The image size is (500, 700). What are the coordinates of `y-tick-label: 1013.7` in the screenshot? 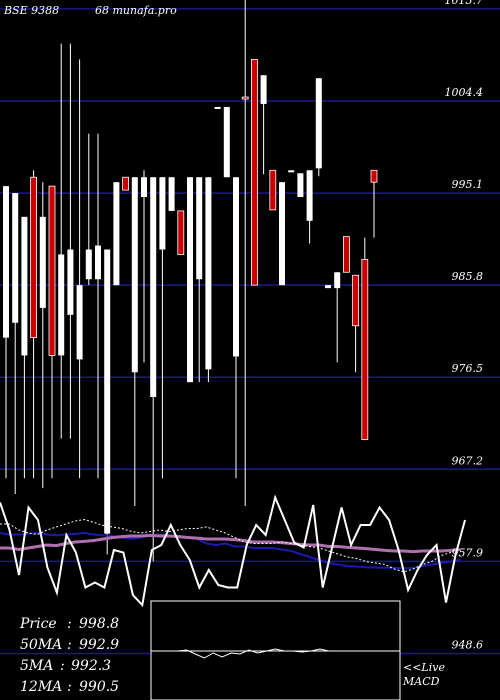 It's located at (464, 3).